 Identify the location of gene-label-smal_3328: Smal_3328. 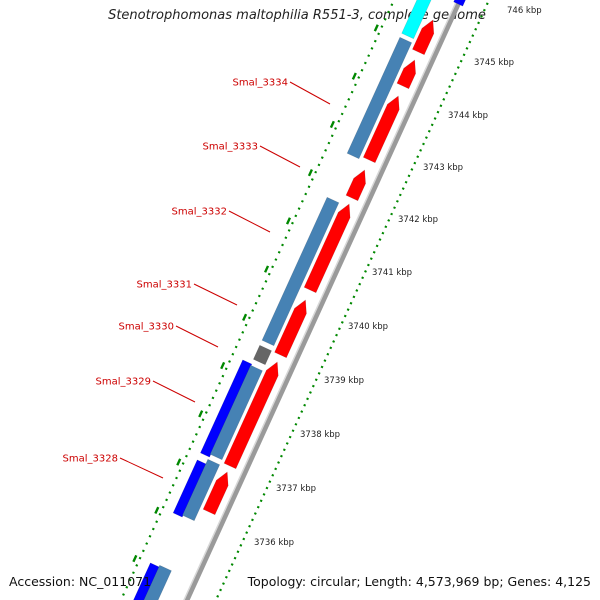
(90, 459).